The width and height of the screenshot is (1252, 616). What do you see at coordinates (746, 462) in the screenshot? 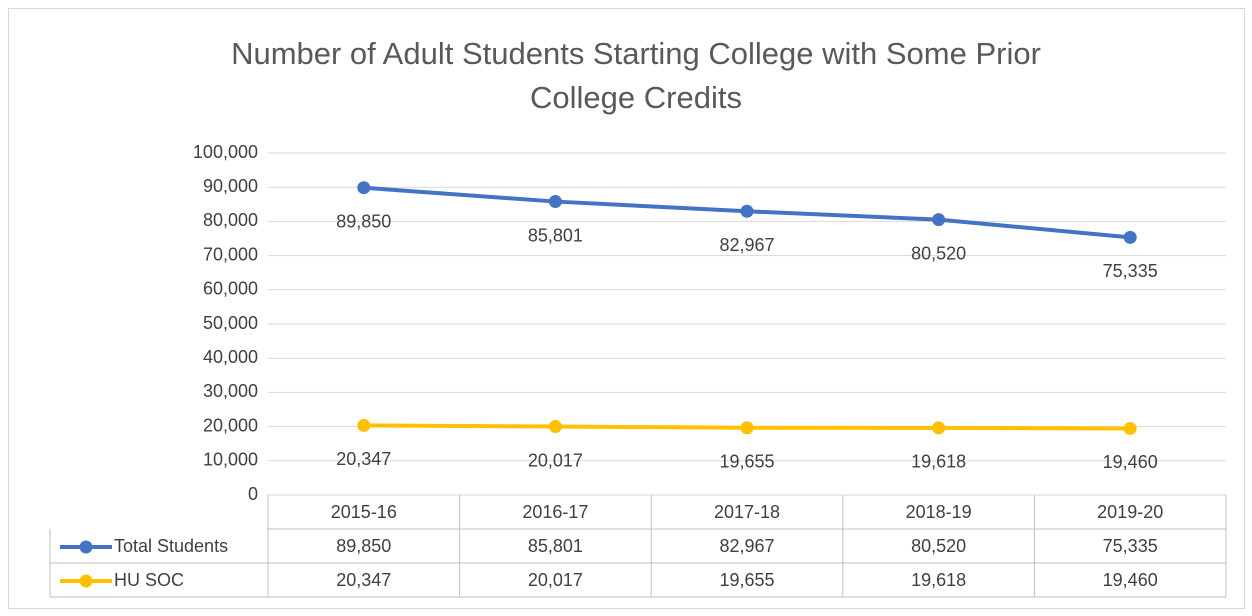
I see `data-label: 19,655` at bounding box center [746, 462].